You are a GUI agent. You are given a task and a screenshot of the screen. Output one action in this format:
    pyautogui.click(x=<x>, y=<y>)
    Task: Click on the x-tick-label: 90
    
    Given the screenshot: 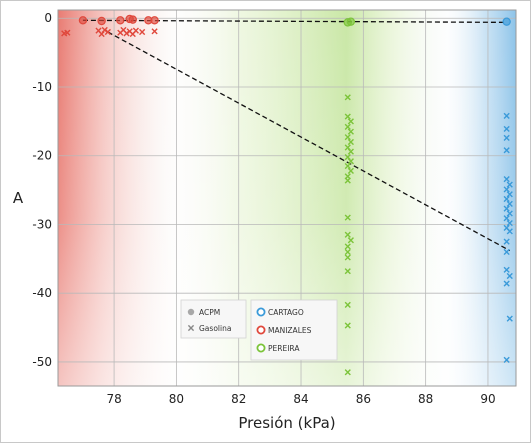 What is the action you would take?
    pyautogui.click(x=487, y=399)
    